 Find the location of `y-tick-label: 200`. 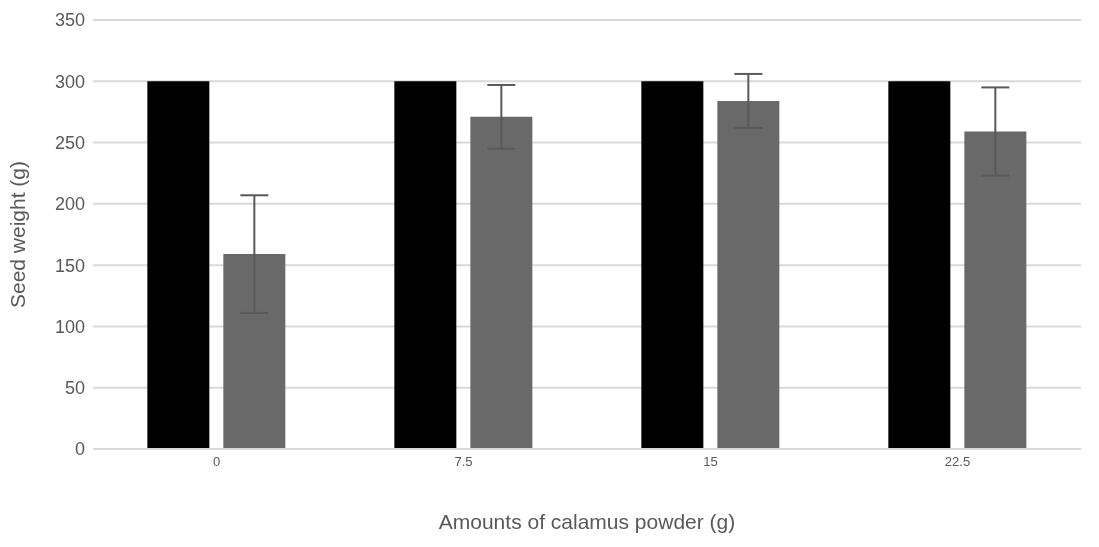

y-tick-label: 200 is located at coordinates (69, 204).